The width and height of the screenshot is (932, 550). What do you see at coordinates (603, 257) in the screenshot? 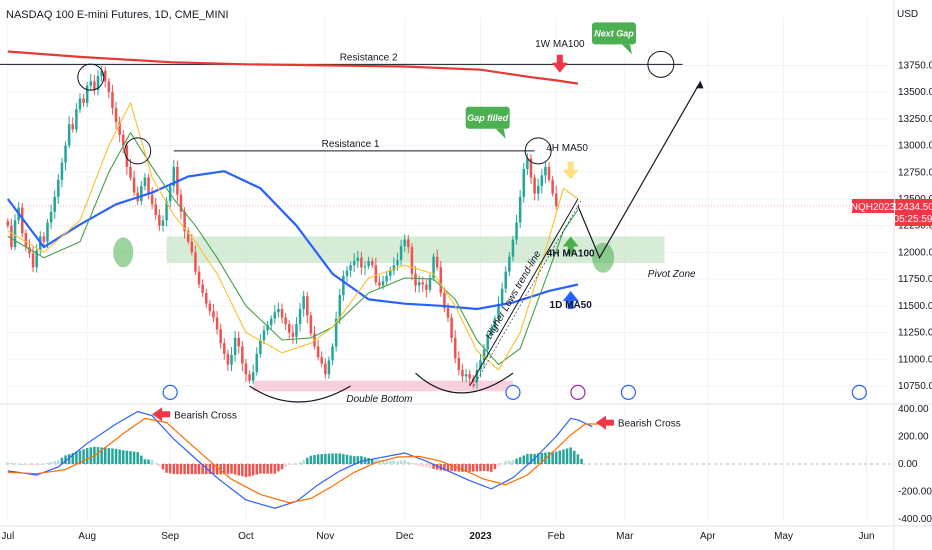
I see `pivot-target-marker` at bounding box center [603, 257].